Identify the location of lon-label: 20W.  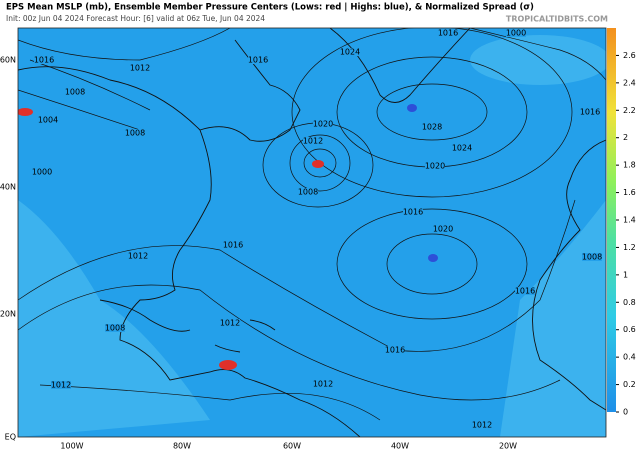
(508, 446).